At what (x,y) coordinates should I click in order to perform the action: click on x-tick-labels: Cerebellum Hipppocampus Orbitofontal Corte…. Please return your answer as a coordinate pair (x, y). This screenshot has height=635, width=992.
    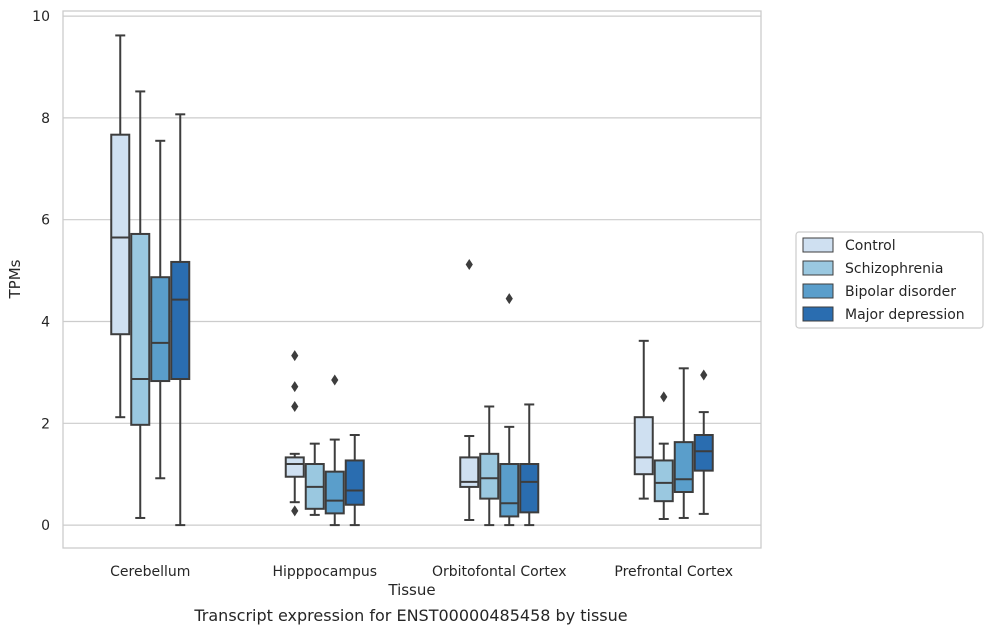
    Looking at the image, I should click on (421, 572).